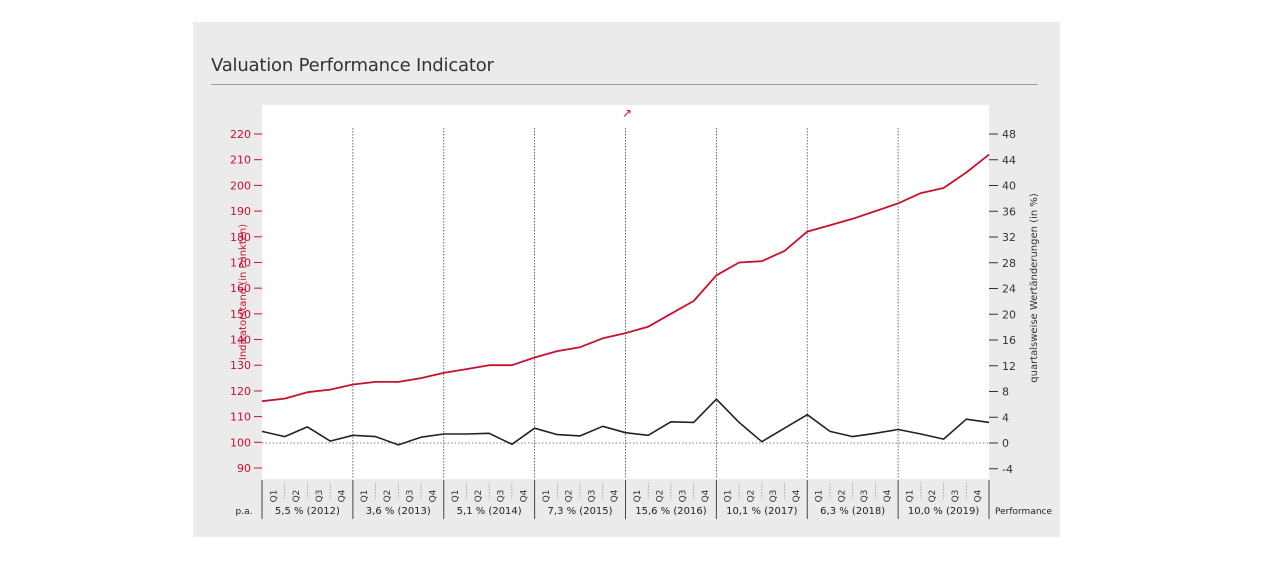  What do you see at coordinates (307, 511) in the screenshot?
I see `year-performance-label: 5,5 % (2012)` at bounding box center [307, 511].